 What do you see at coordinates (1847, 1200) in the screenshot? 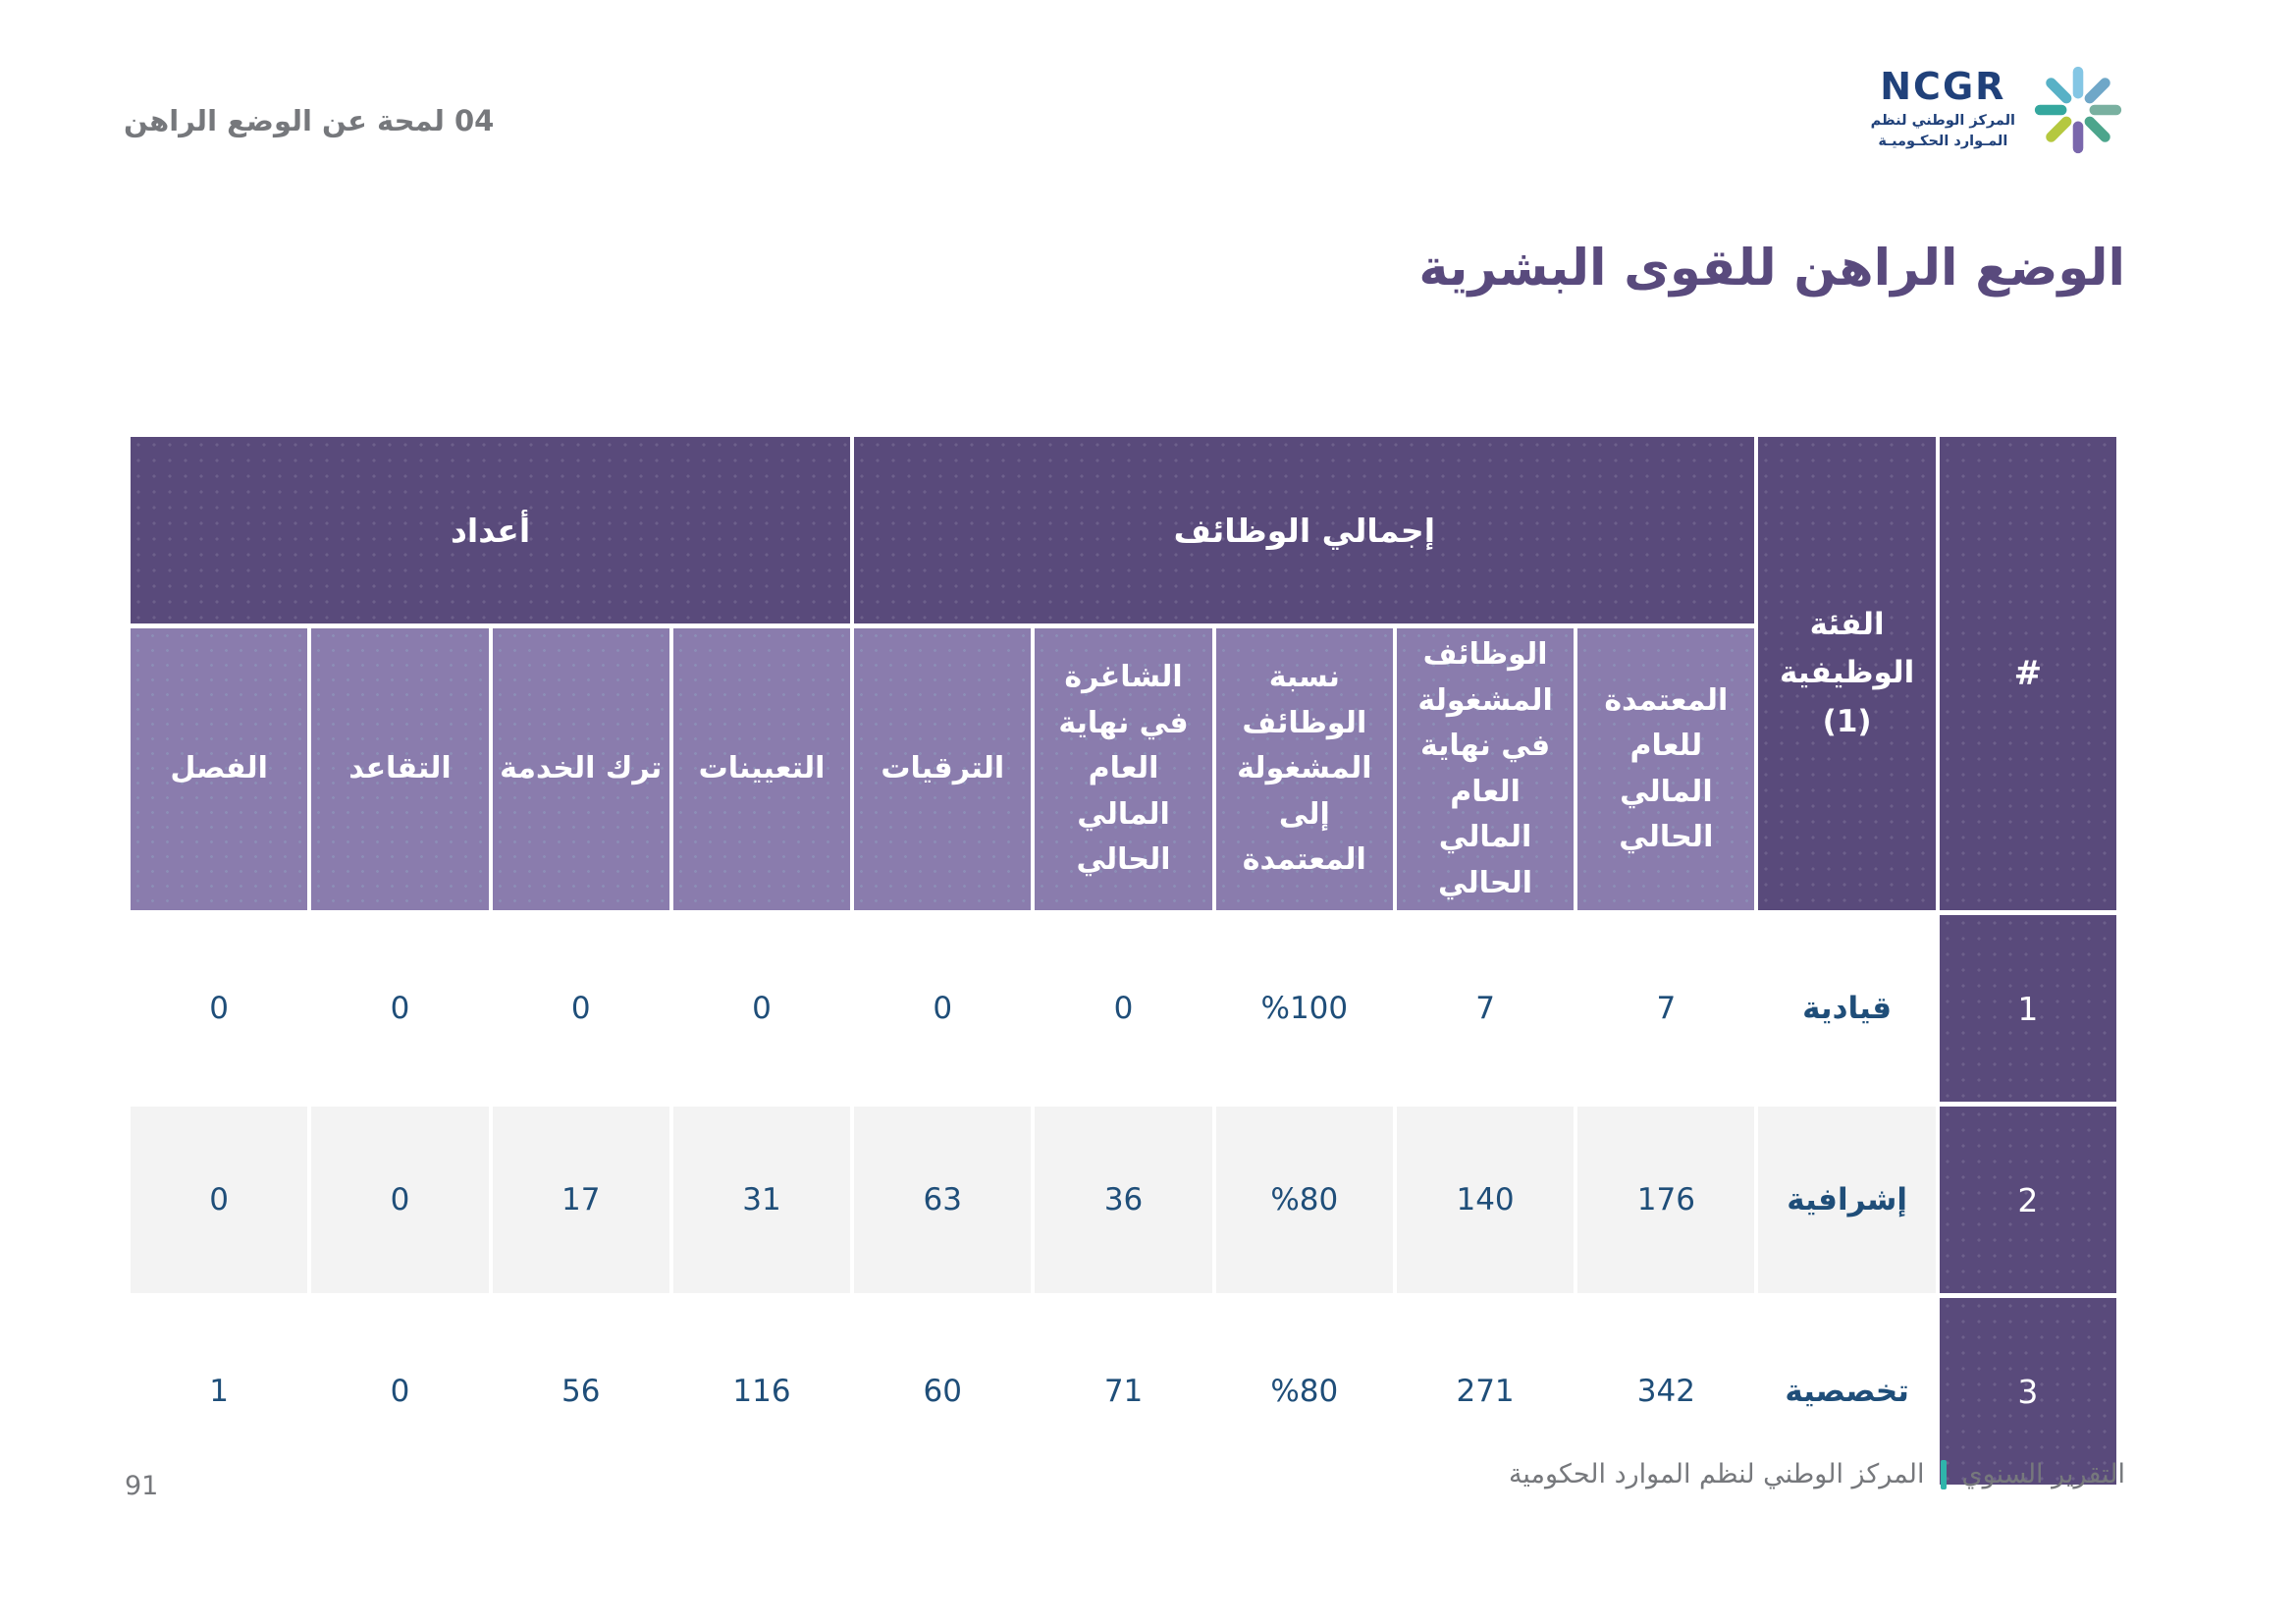
I see `row-category: إشرافية` at bounding box center [1847, 1200].